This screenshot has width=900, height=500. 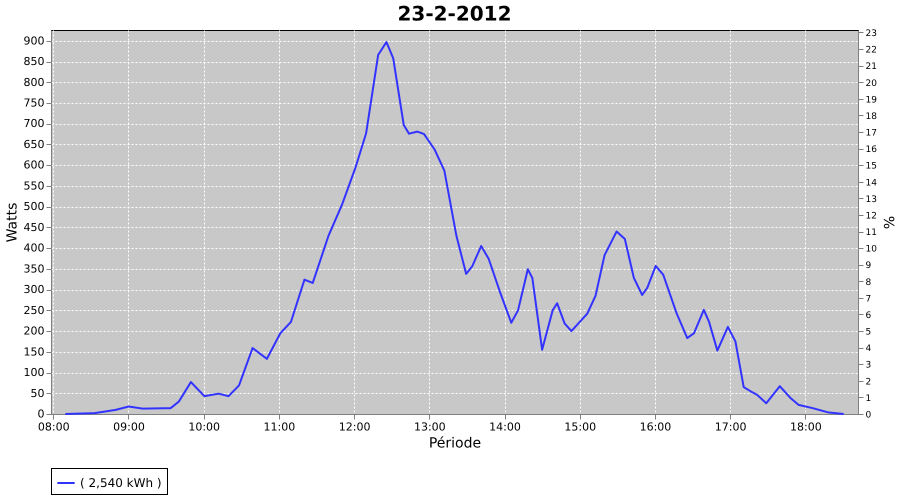 I want to click on y2-tick-label: 22, so click(x=871, y=51).